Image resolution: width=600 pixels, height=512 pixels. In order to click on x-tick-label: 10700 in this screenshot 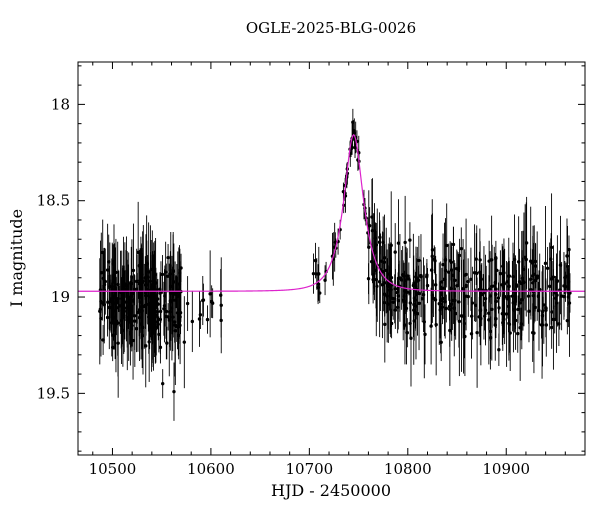, I will do `click(309, 469)`.